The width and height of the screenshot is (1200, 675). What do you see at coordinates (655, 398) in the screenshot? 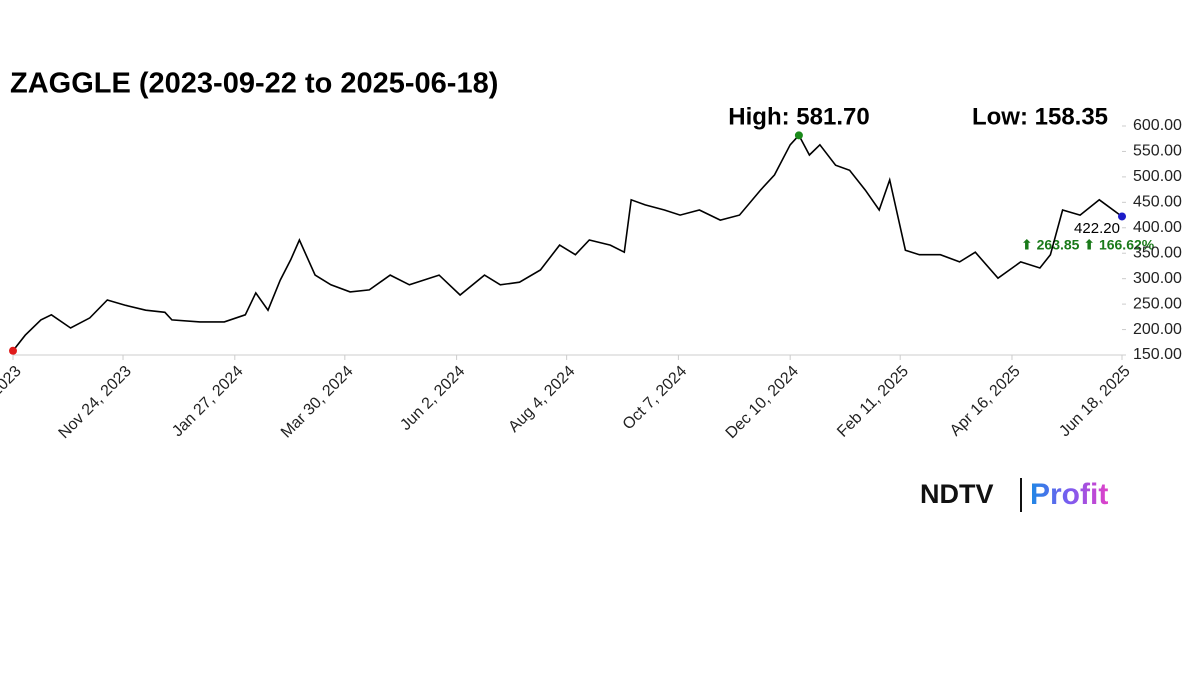
I see `x-tick-label: Oct 7, 2024` at bounding box center [655, 398].